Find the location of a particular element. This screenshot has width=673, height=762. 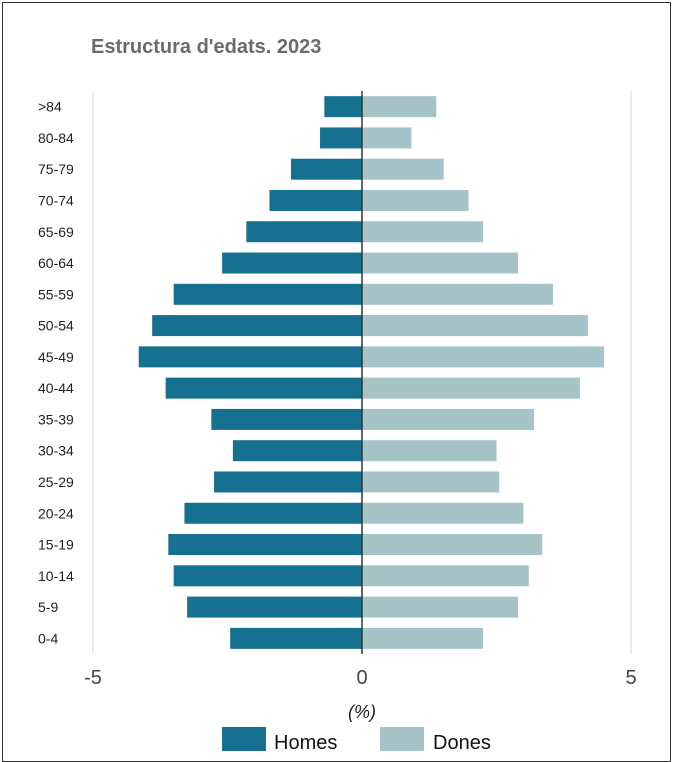

bar-homes->84 is located at coordinates (343, 107).